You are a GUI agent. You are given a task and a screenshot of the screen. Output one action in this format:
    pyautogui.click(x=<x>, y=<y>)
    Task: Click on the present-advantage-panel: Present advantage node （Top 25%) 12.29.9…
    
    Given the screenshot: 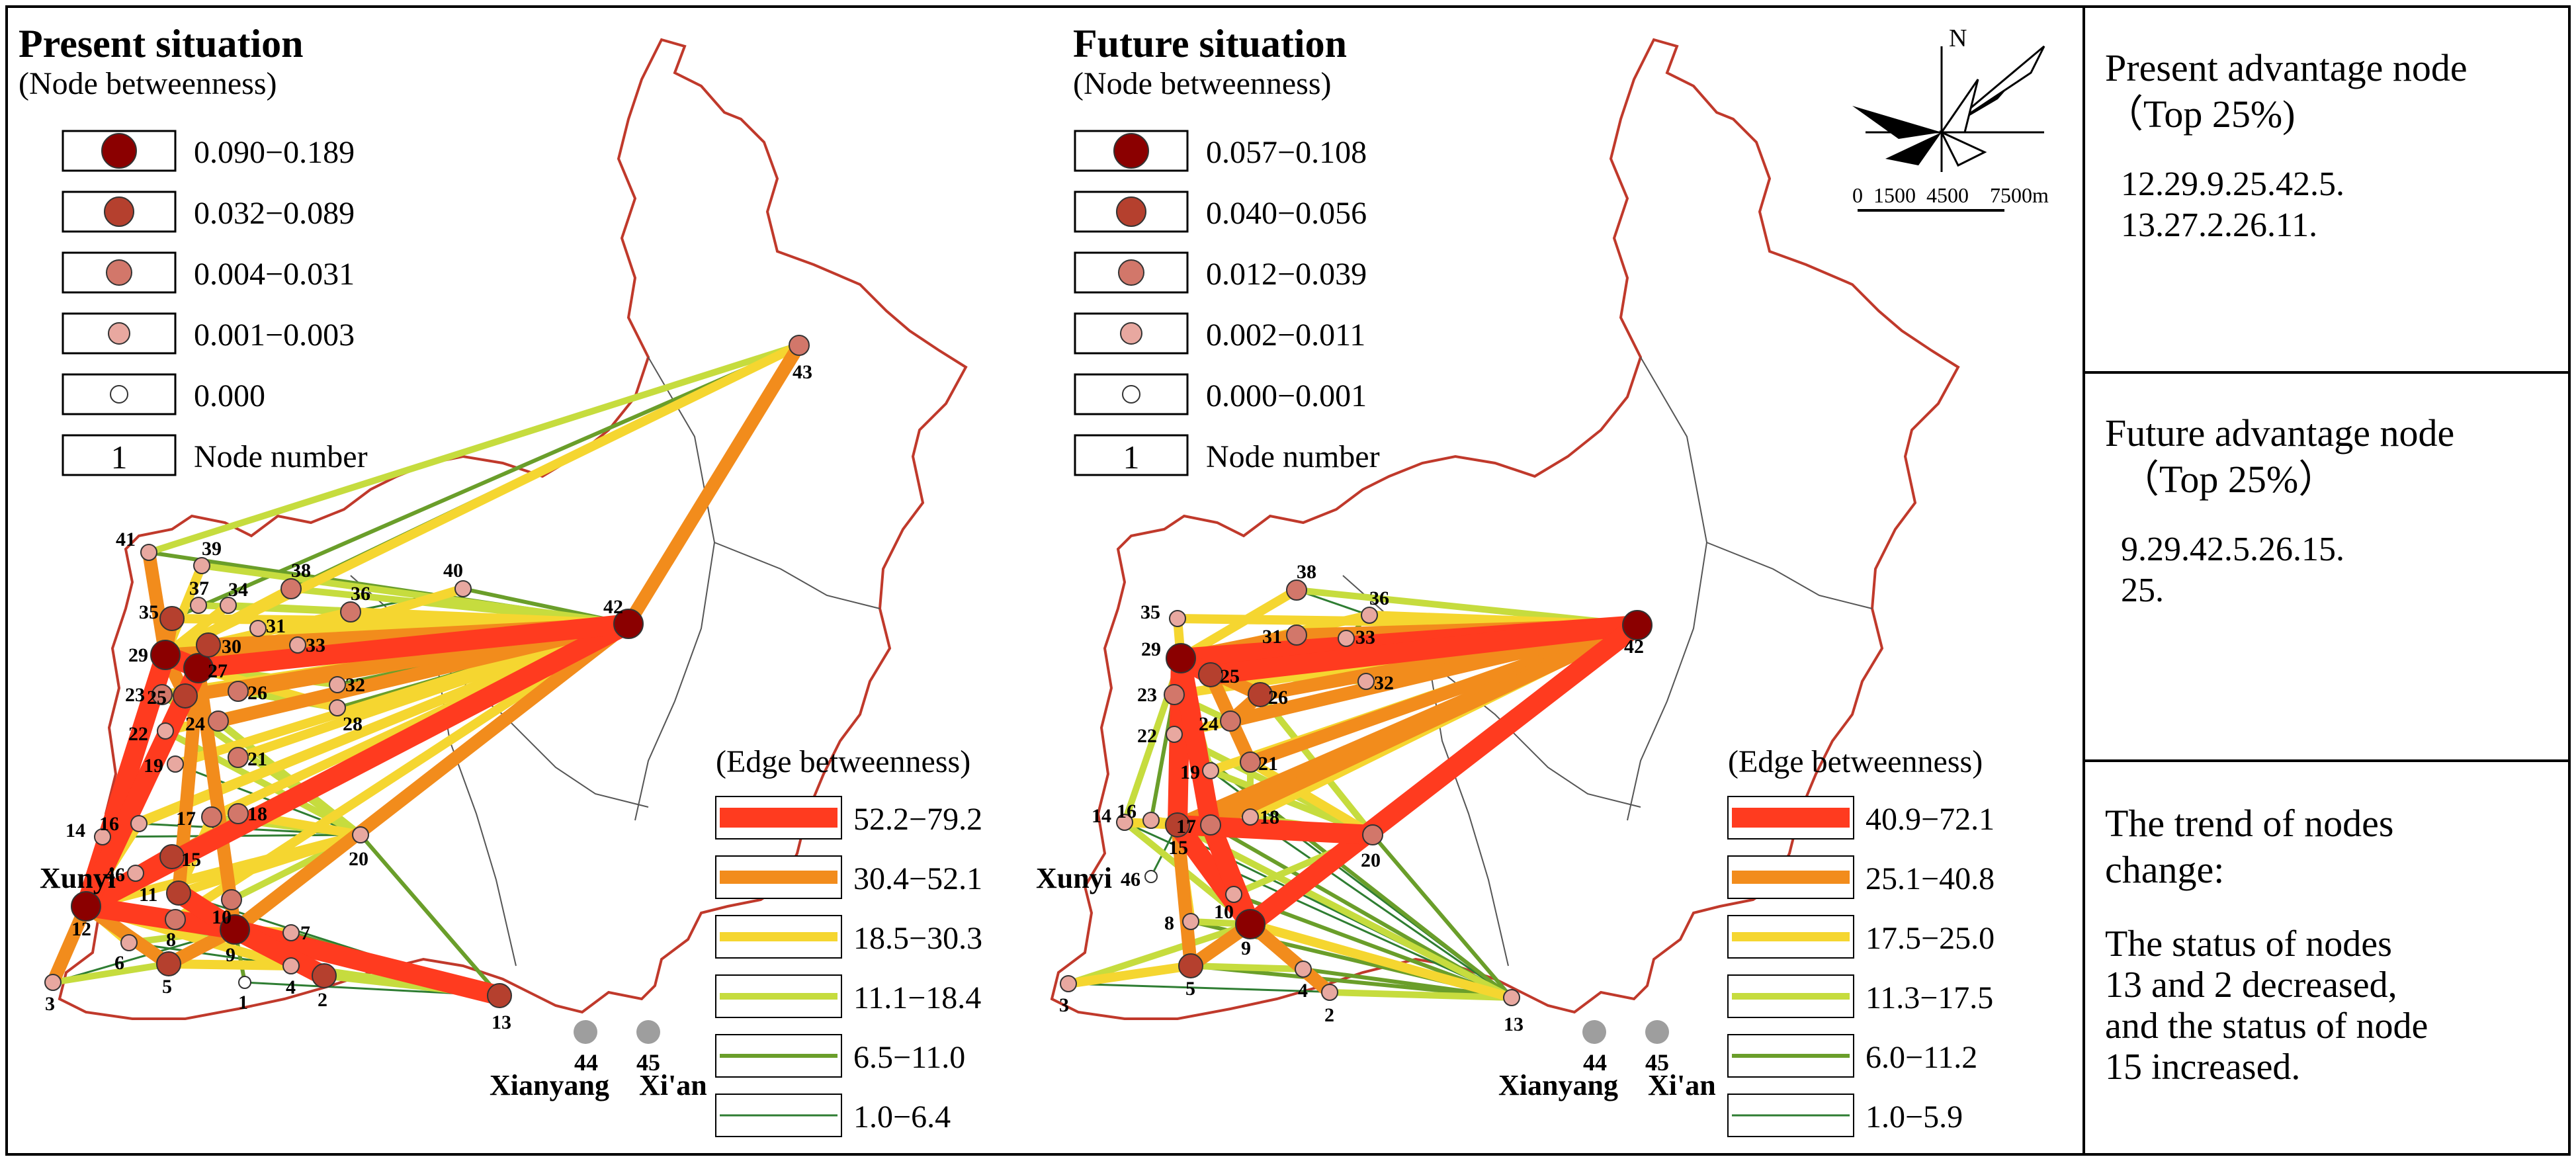 What is the action you would take?
    pyautogui.click(x=2327, y=135)
    